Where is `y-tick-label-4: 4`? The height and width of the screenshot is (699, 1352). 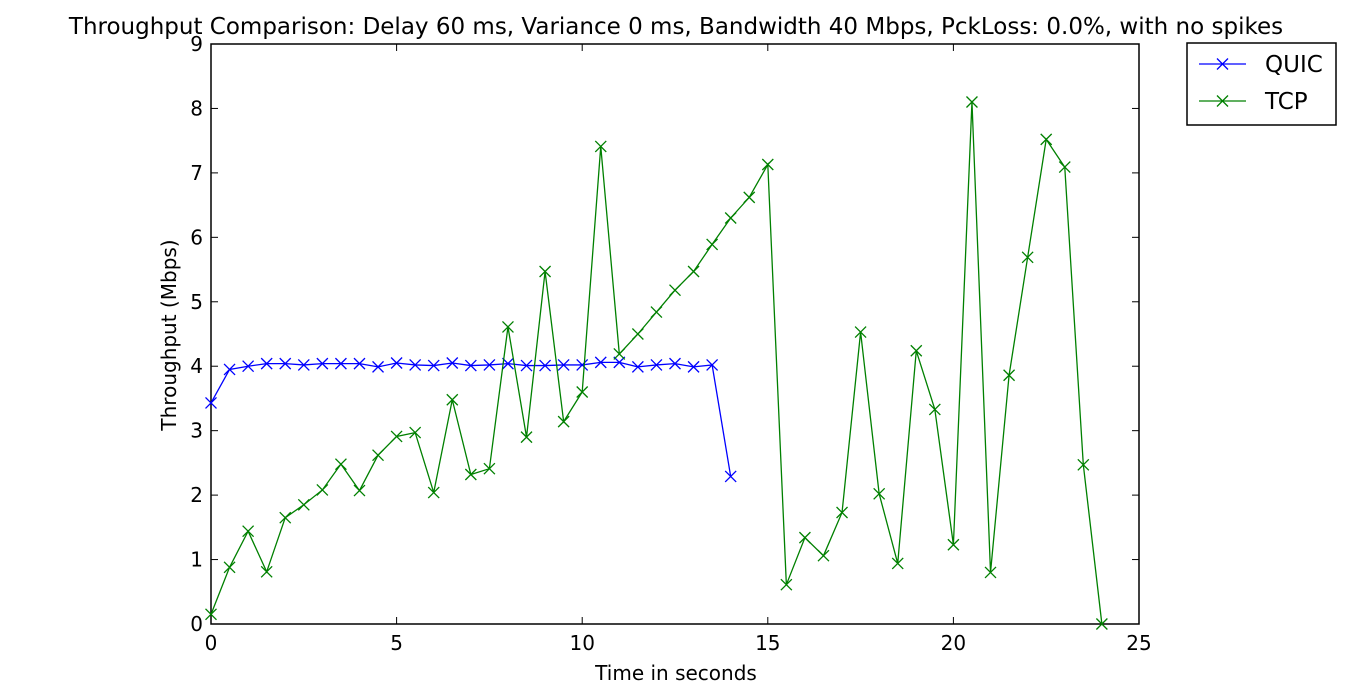
y-tick-label-4: 4 is located at coordinates (196, 366).